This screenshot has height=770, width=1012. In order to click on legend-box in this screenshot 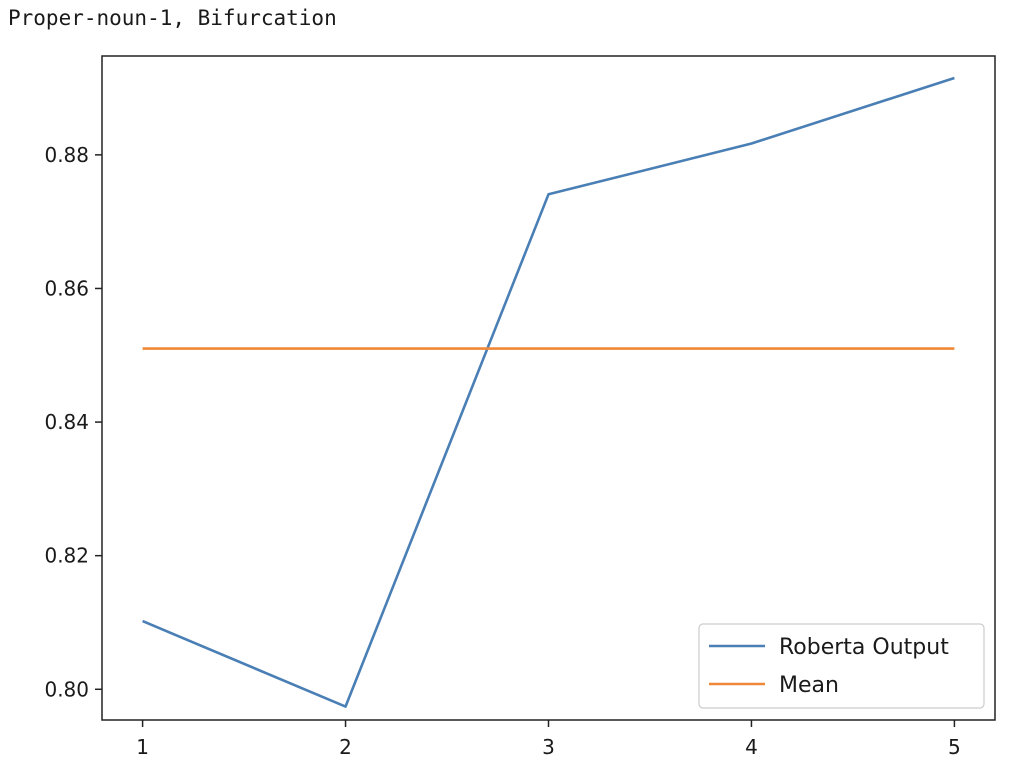, I will do `click(841, 666)`.